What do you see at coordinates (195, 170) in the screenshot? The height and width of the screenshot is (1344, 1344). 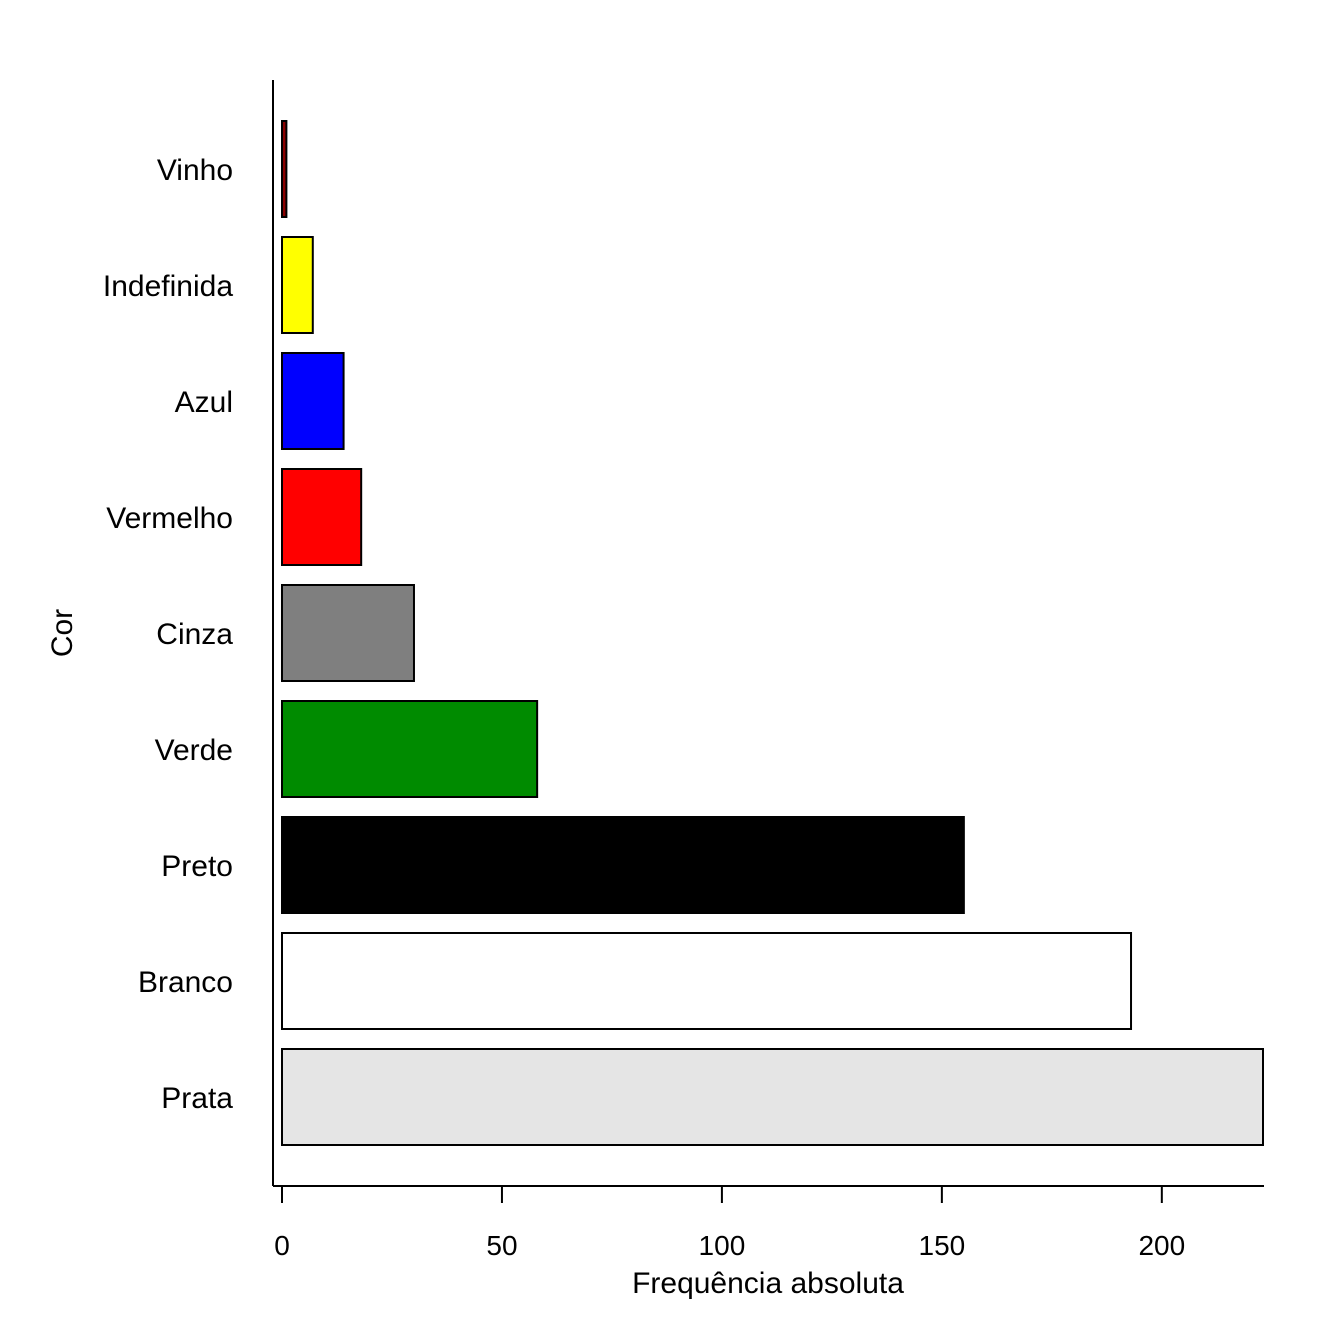 I see `category-label-vinho: Vinho` at bounding box center [195, 170].